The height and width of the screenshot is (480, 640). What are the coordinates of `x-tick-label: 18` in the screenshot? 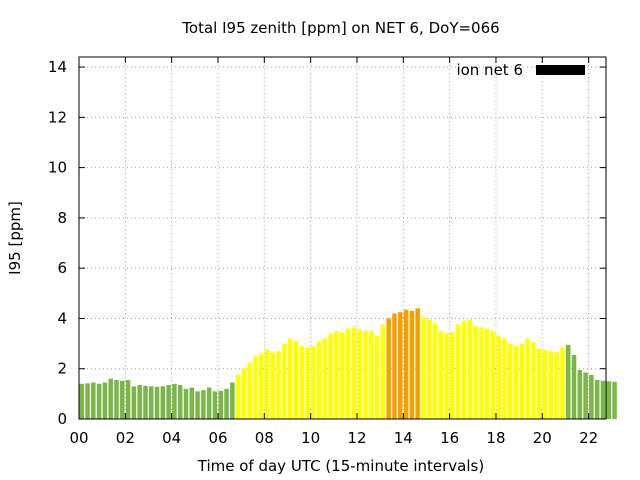 It's located at (495, 438).